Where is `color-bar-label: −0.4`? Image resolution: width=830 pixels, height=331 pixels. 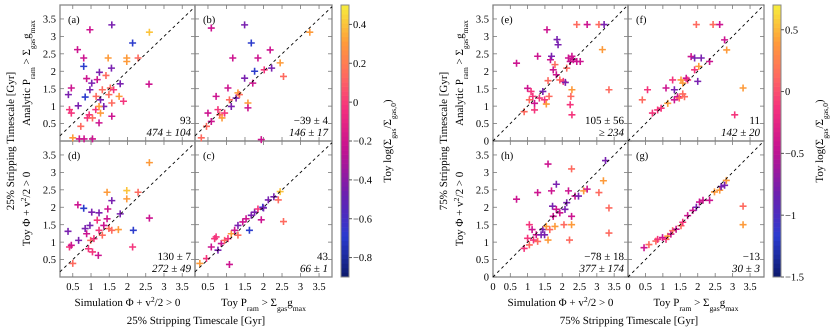
color-bar-label: −0.4 is located at coordinates (363, 181).